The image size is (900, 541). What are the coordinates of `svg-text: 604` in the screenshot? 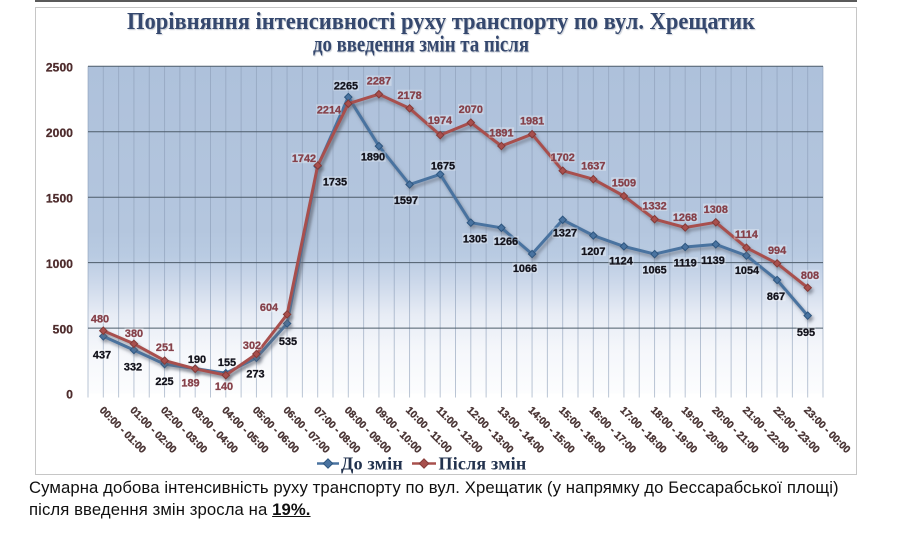 It's located at (269, 308).